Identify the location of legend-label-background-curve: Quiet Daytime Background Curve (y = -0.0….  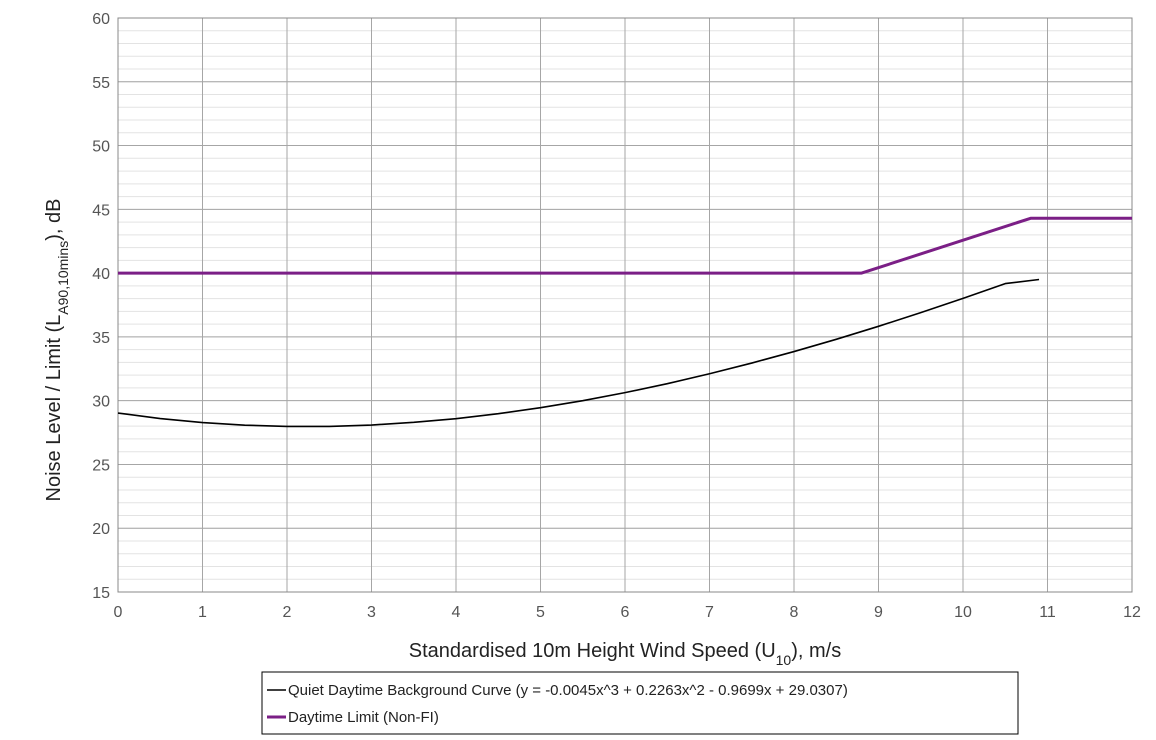
(568, 690).